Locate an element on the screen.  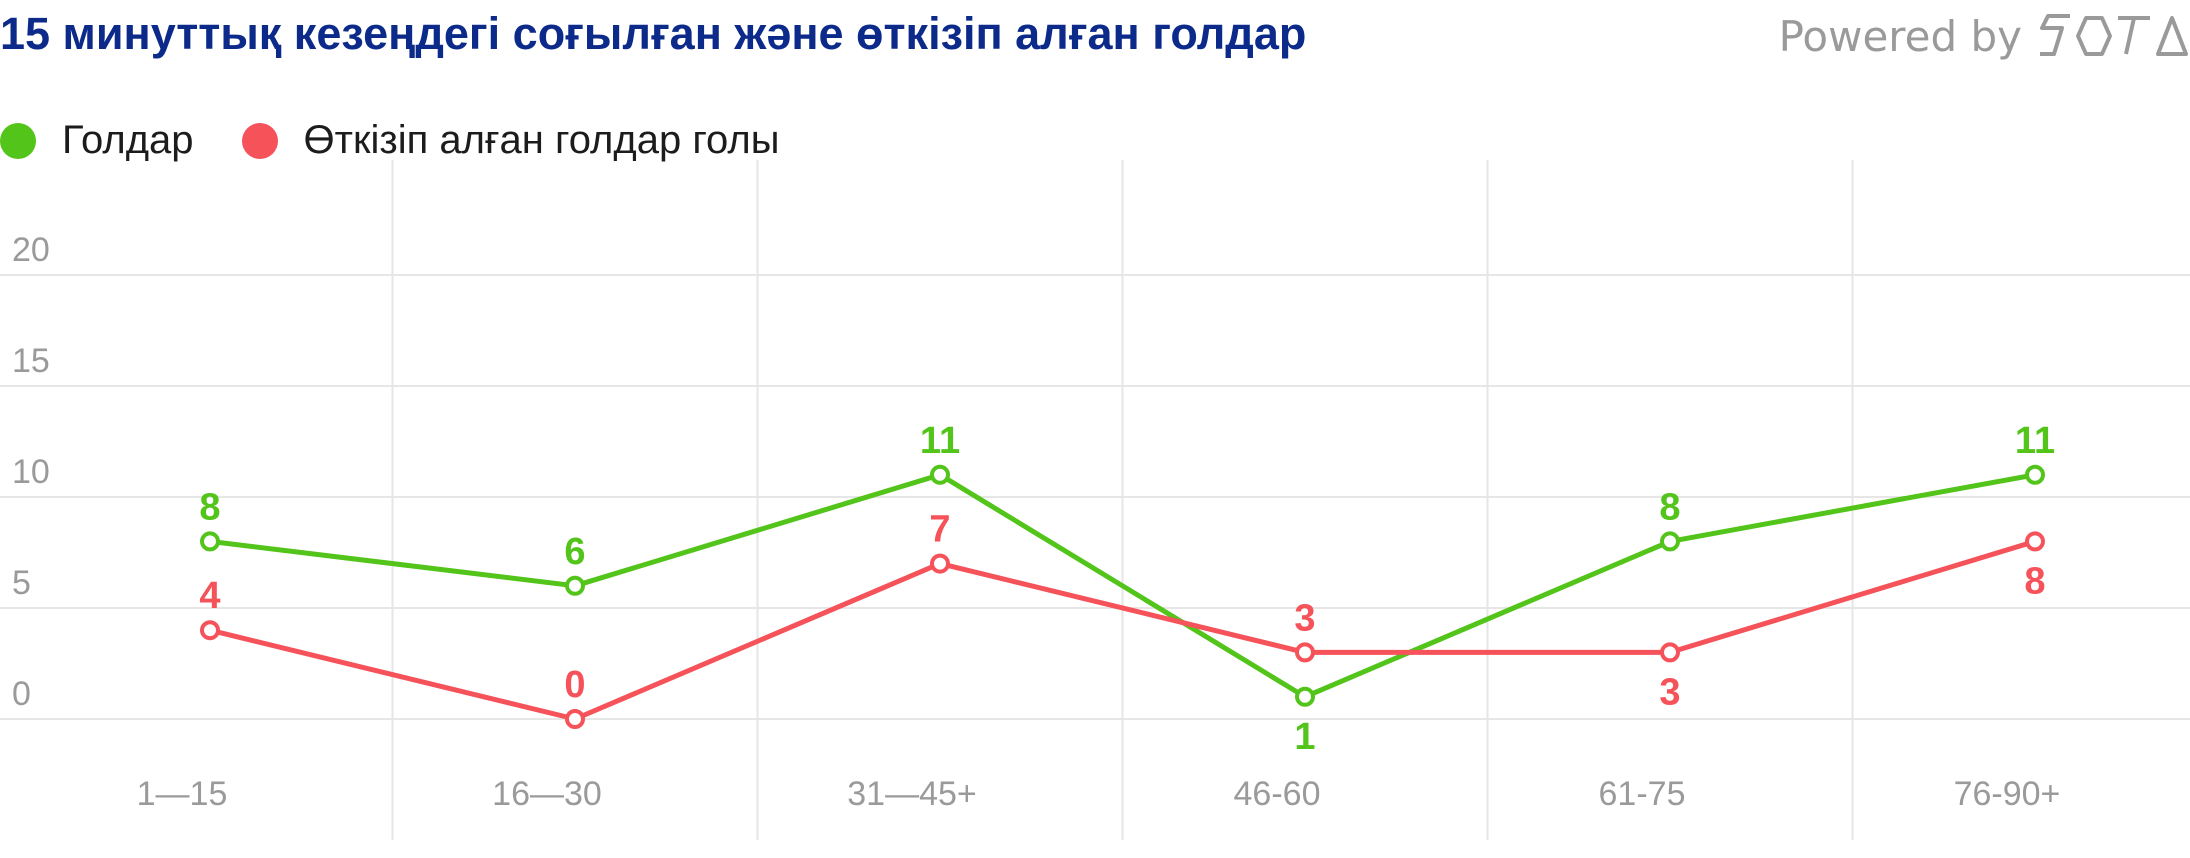
data-label-conceded: 4 is located at coordinates (209, 596).